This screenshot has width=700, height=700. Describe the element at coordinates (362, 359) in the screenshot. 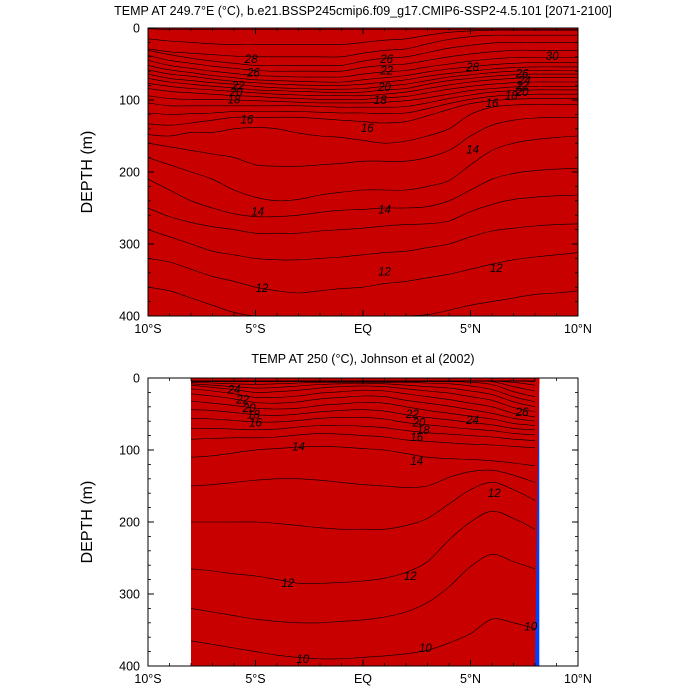

I see `panel-bottom-title: TEMP AT 250 (°C), Johnson et al (2002)` at that location.